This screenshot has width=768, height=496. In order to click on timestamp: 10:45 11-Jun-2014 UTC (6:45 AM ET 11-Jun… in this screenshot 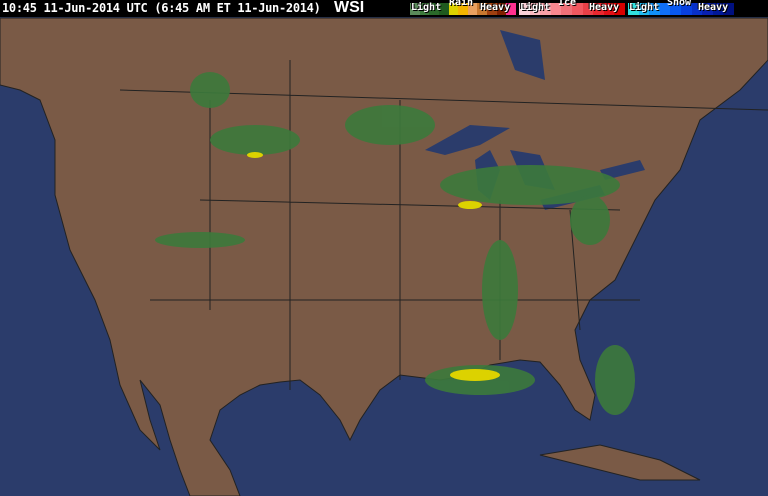, I will do `click(161, 8)`.